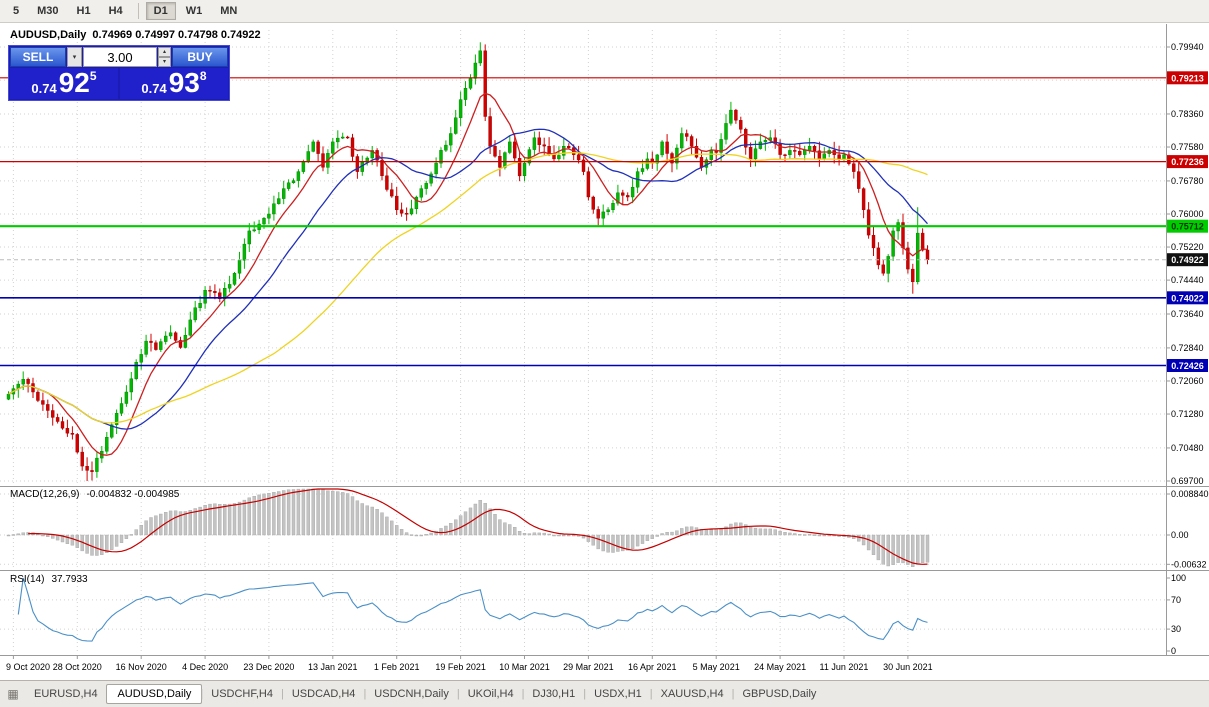 This screenshot has width=1209, height=707. Describe the element at coordinates (205, 667) in the screenshot. I see `svg-text: 4 Dec 2020` at that location.